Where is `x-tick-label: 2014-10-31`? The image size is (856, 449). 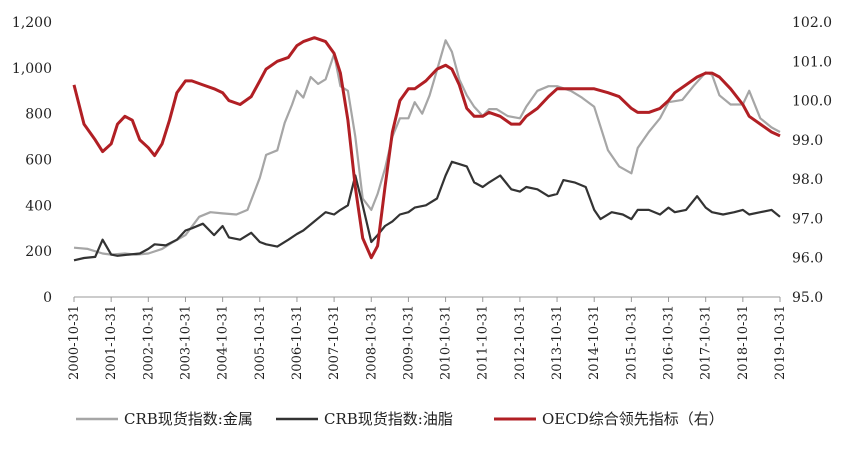 x-tick-label: 2014-10-31 is located at coordinates (594, 342).